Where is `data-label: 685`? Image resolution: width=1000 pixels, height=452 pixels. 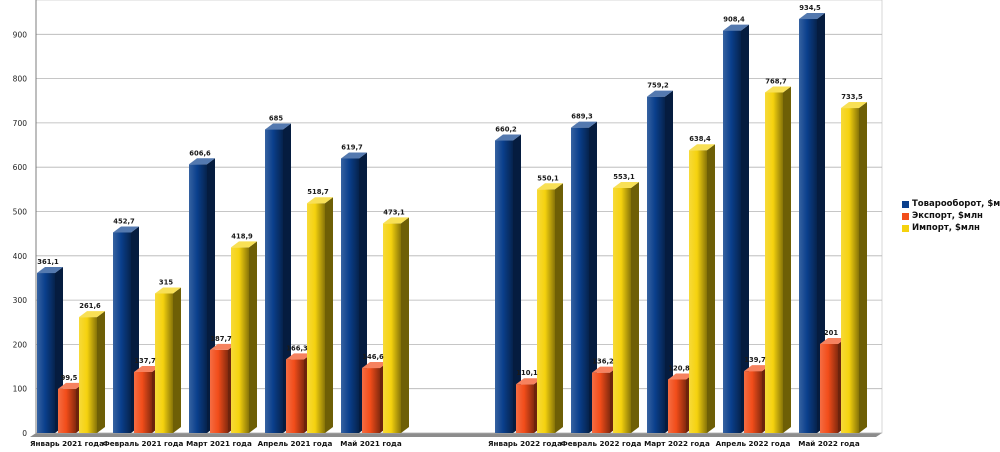 data-label: 685 is located at coordinates (276, 119).